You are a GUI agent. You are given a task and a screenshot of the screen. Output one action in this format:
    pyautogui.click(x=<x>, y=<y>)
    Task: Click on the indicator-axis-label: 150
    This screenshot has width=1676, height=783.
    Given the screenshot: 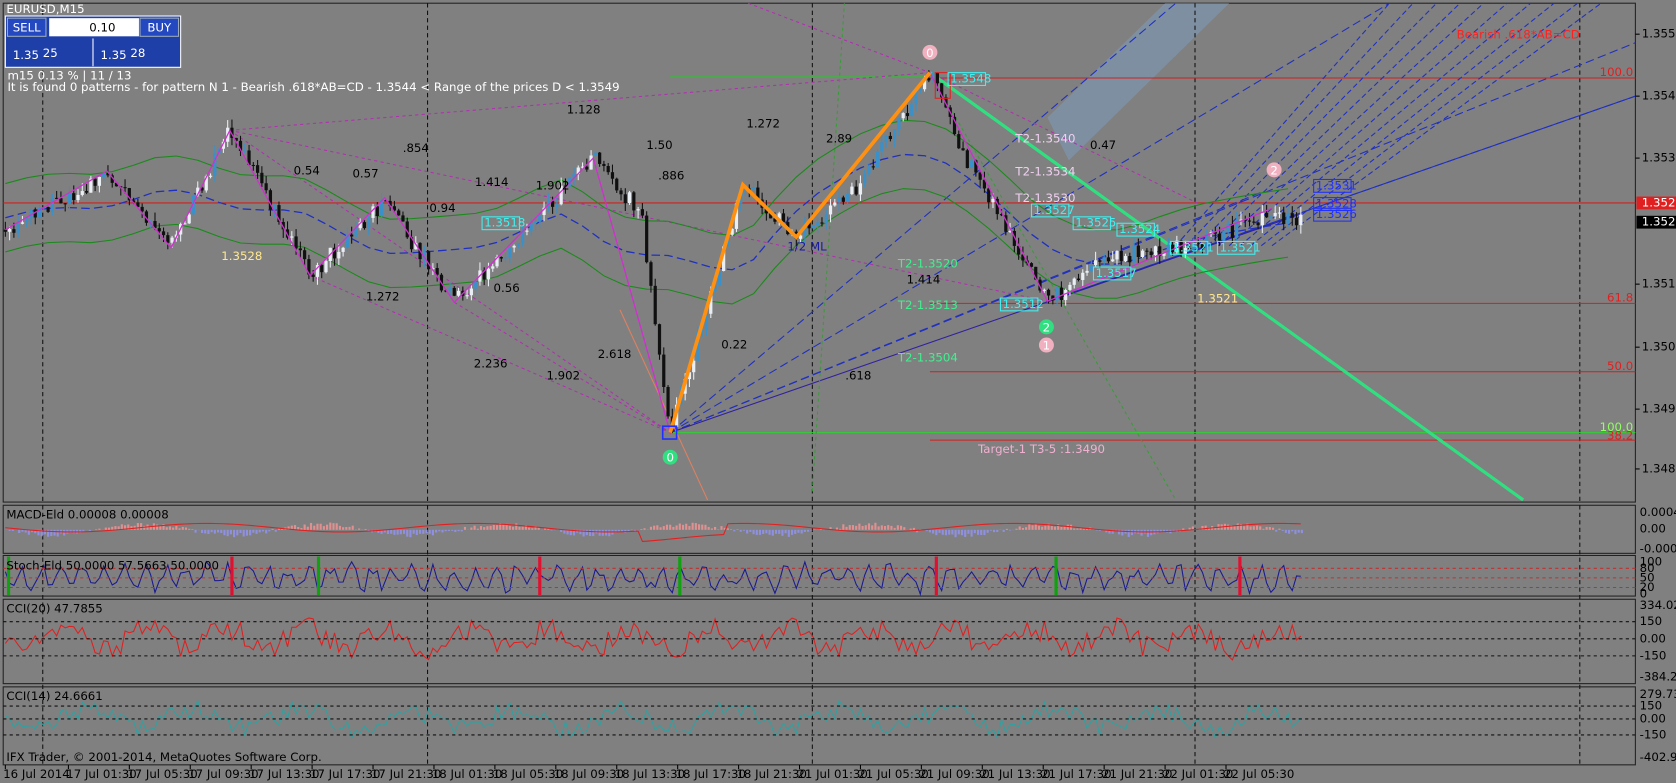 What is the action you would take?
    pyautogui.click(x=1651, y=706)
    